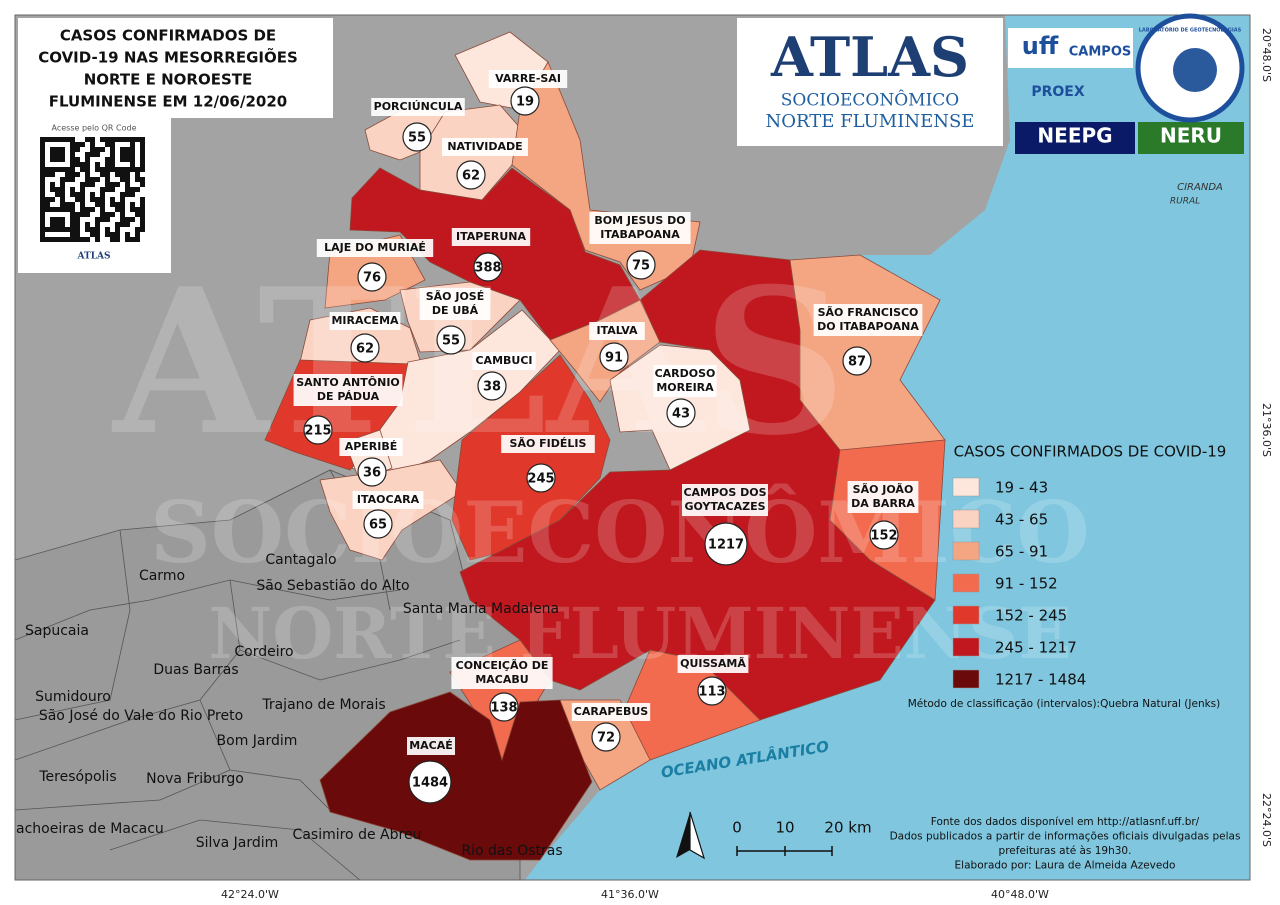 The height and width of the screenshot is (905, 1280). Describe the element at coordinates (1058, 92) in the screenshot. I see `logo: PROEX` at that location.